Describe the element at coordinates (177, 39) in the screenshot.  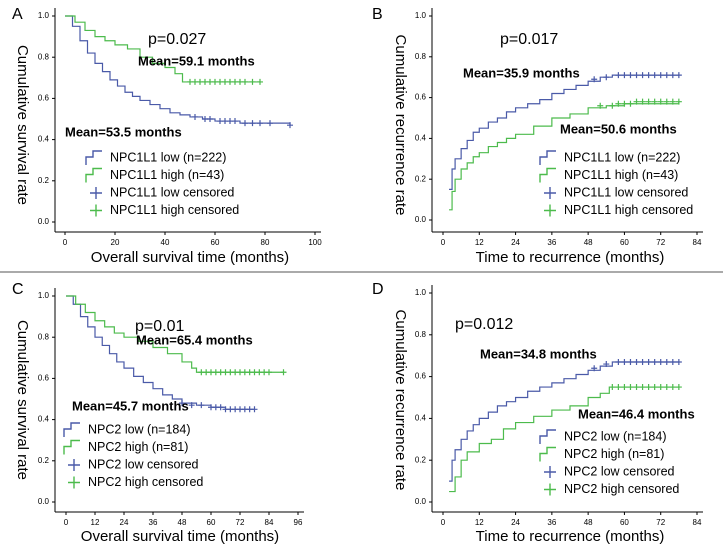
I see `p-value: p=0.027` at that location.